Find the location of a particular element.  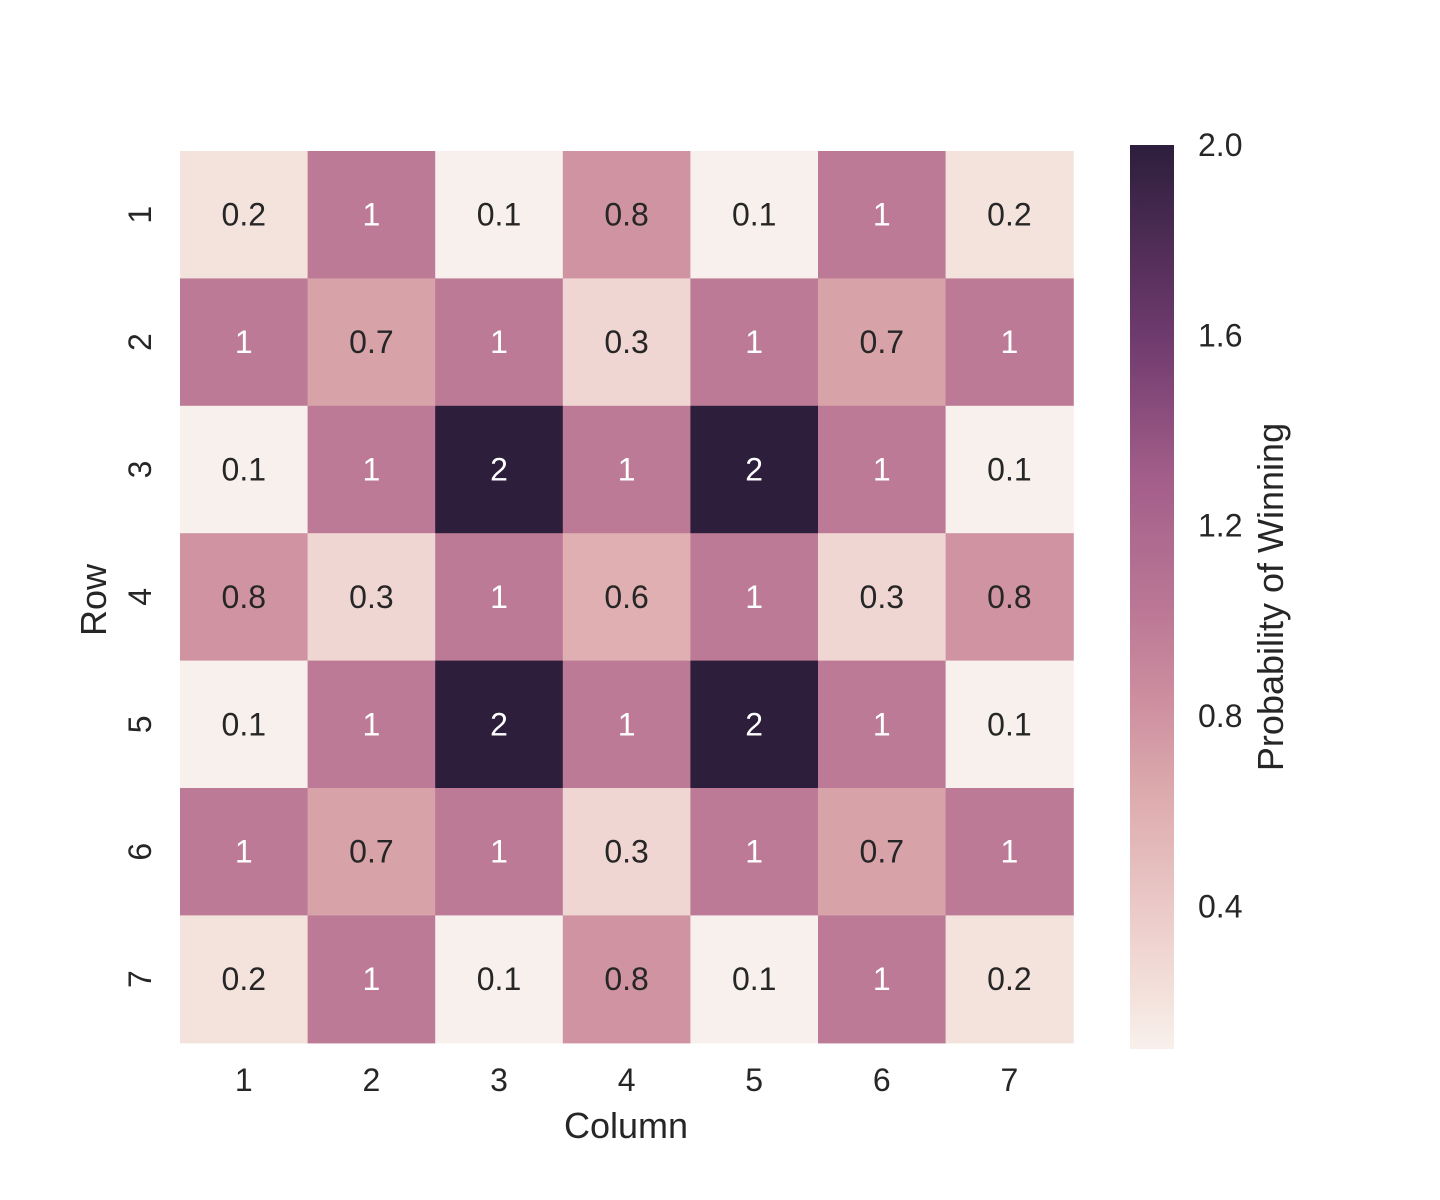

y-axis-tick-labels: 1 2 3 4 5 6 7 is located at coordinates (140, 597).